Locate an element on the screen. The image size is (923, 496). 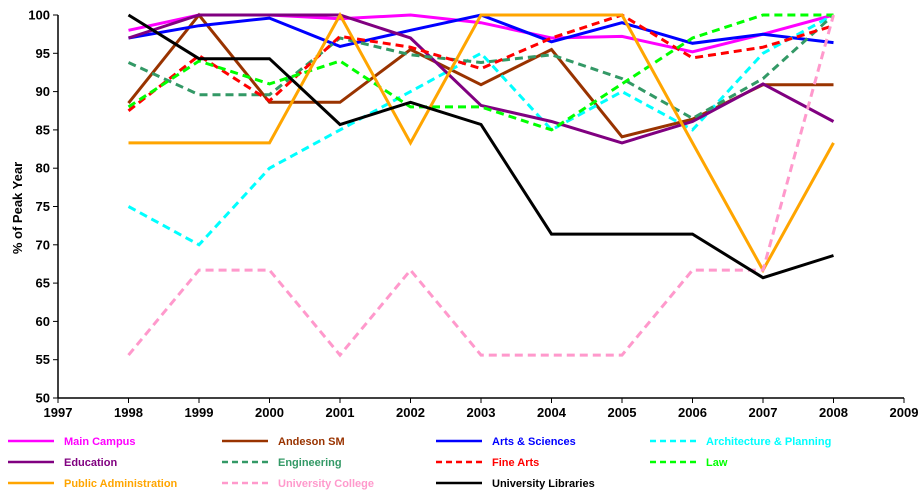
y-tick-label: 80 is located at coordinates (43, 168).